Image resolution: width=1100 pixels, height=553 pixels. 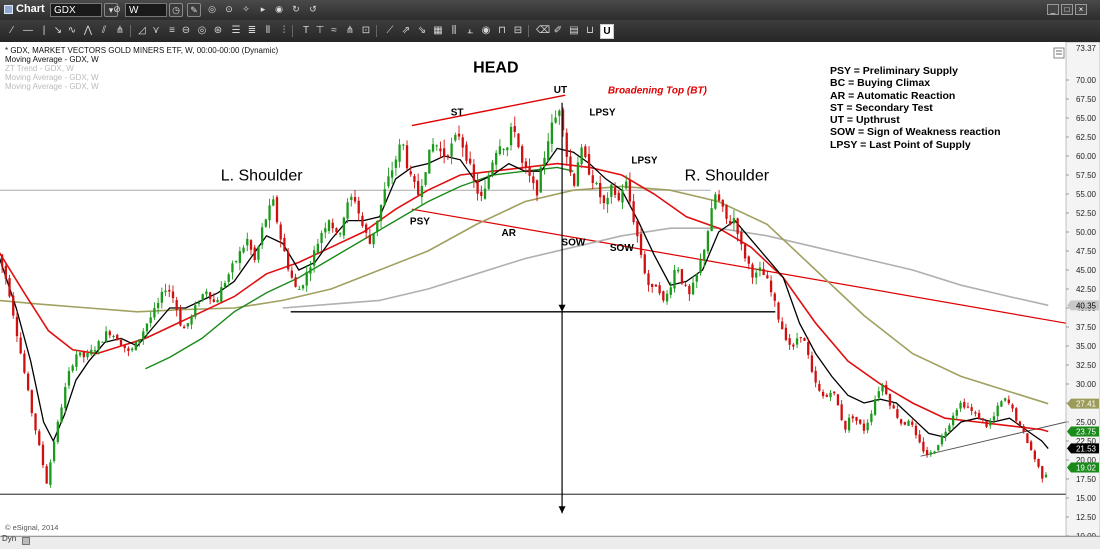 What do you see at coordinates (111, 10) in the screenshot?
I see `symbol-dropdown-icon: ▾` at bounding box center [111, 10].